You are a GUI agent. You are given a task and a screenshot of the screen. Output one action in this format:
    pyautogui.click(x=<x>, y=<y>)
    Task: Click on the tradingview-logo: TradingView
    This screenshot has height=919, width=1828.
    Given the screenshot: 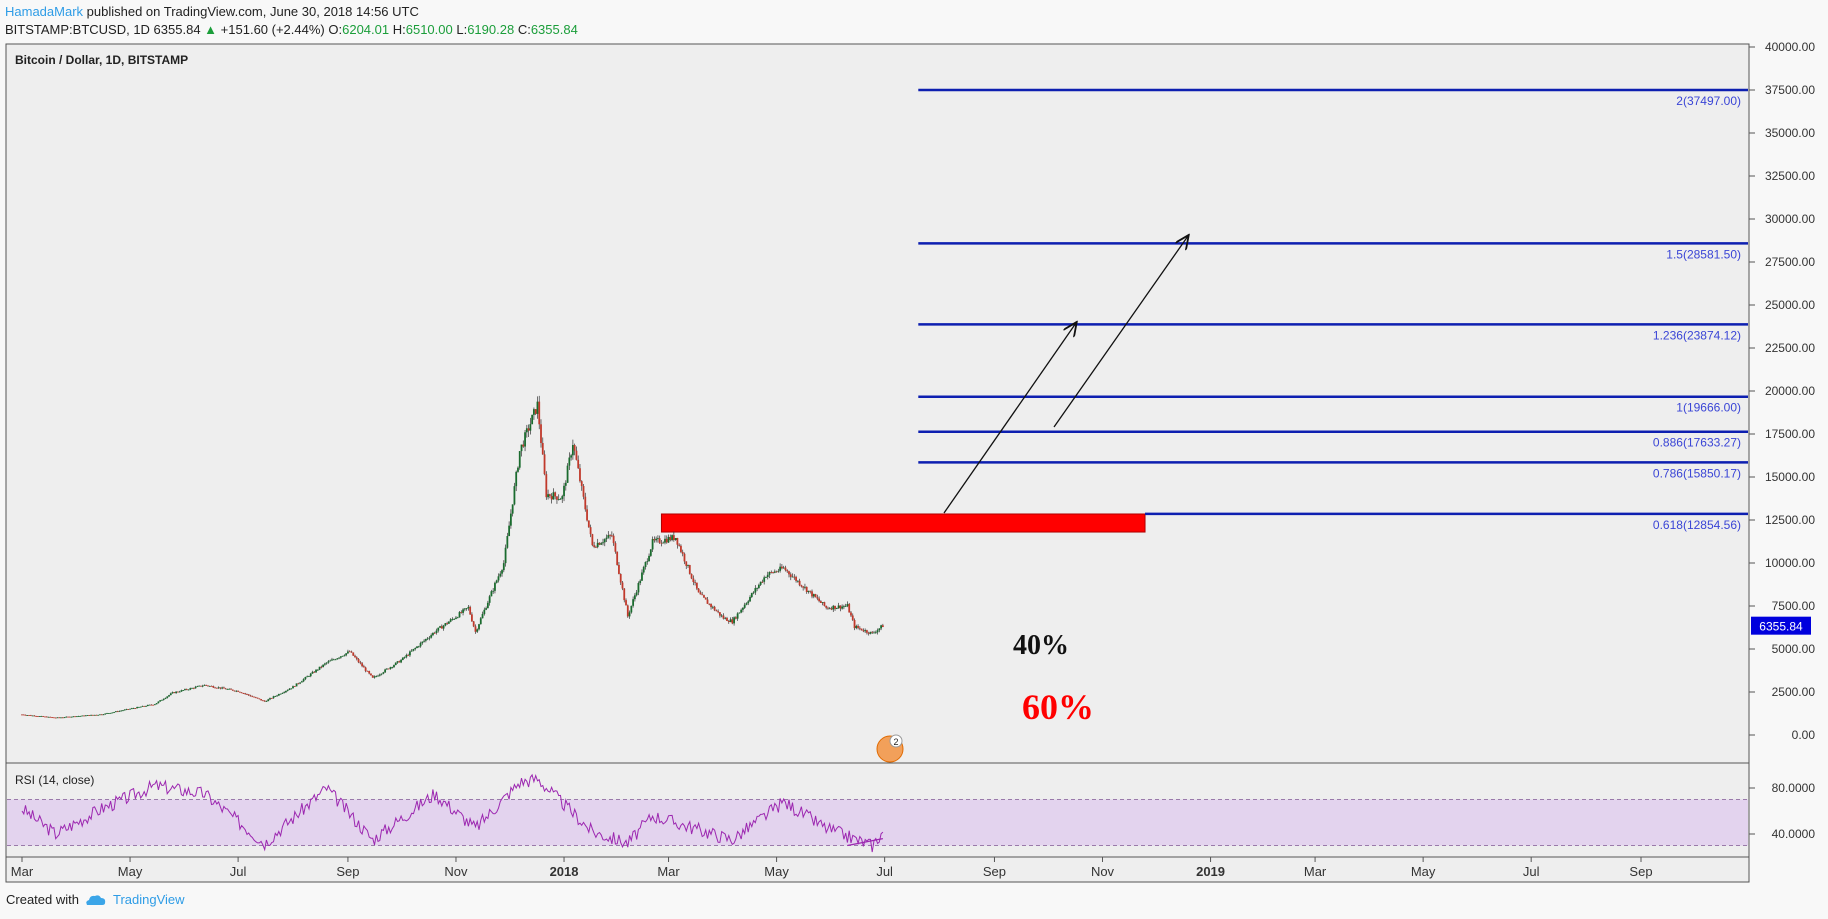 What is the action you would take?
    pyautogui.click(x=135, y=899)
    